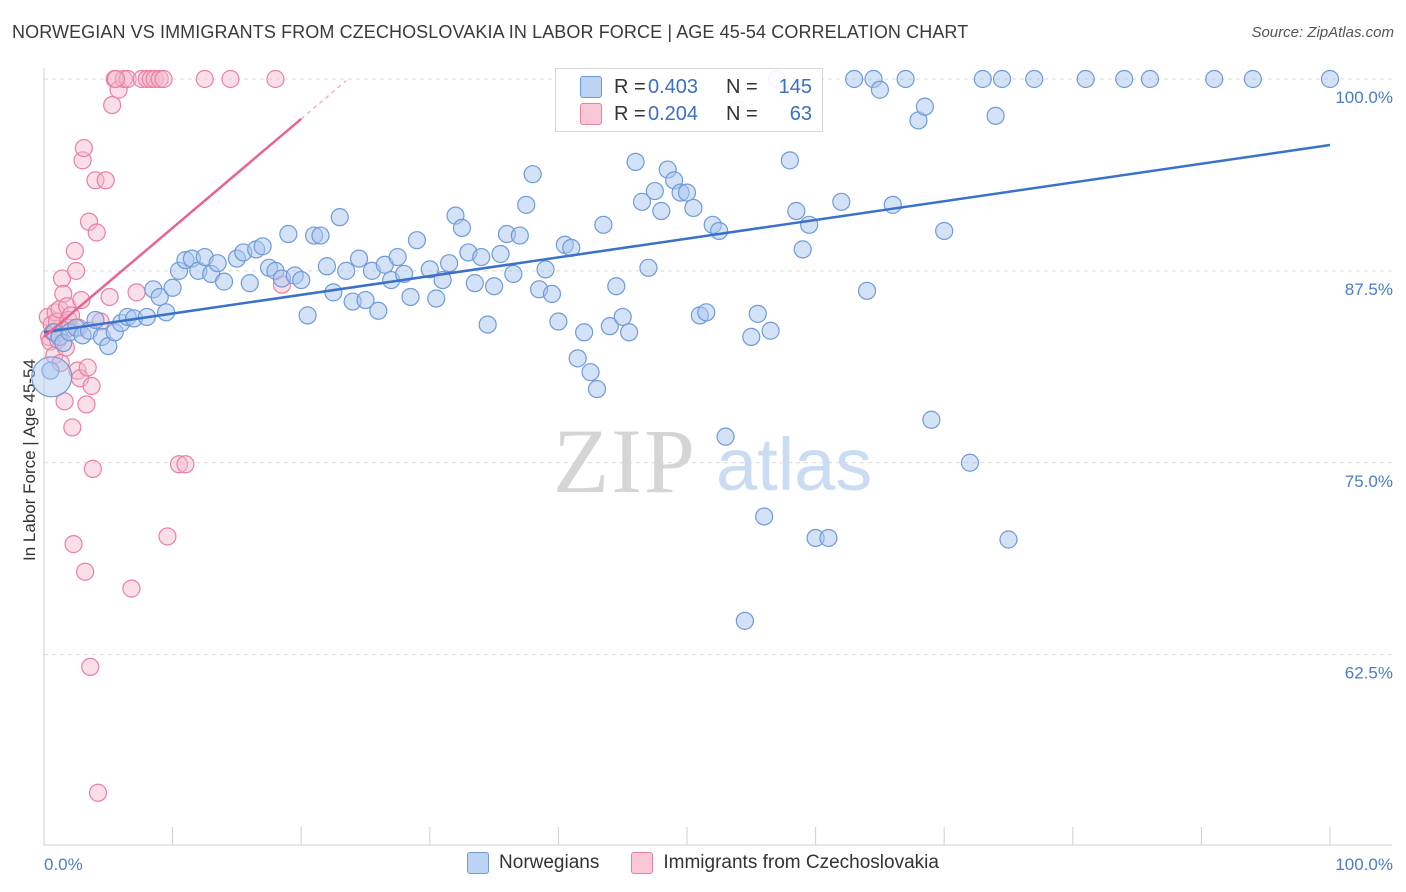 The image size is (1406, 892). What do you see at coordinates (712, 461) in the screenshot?
I see `watermark: ZIP atlas` at bounding box center [712, 461].